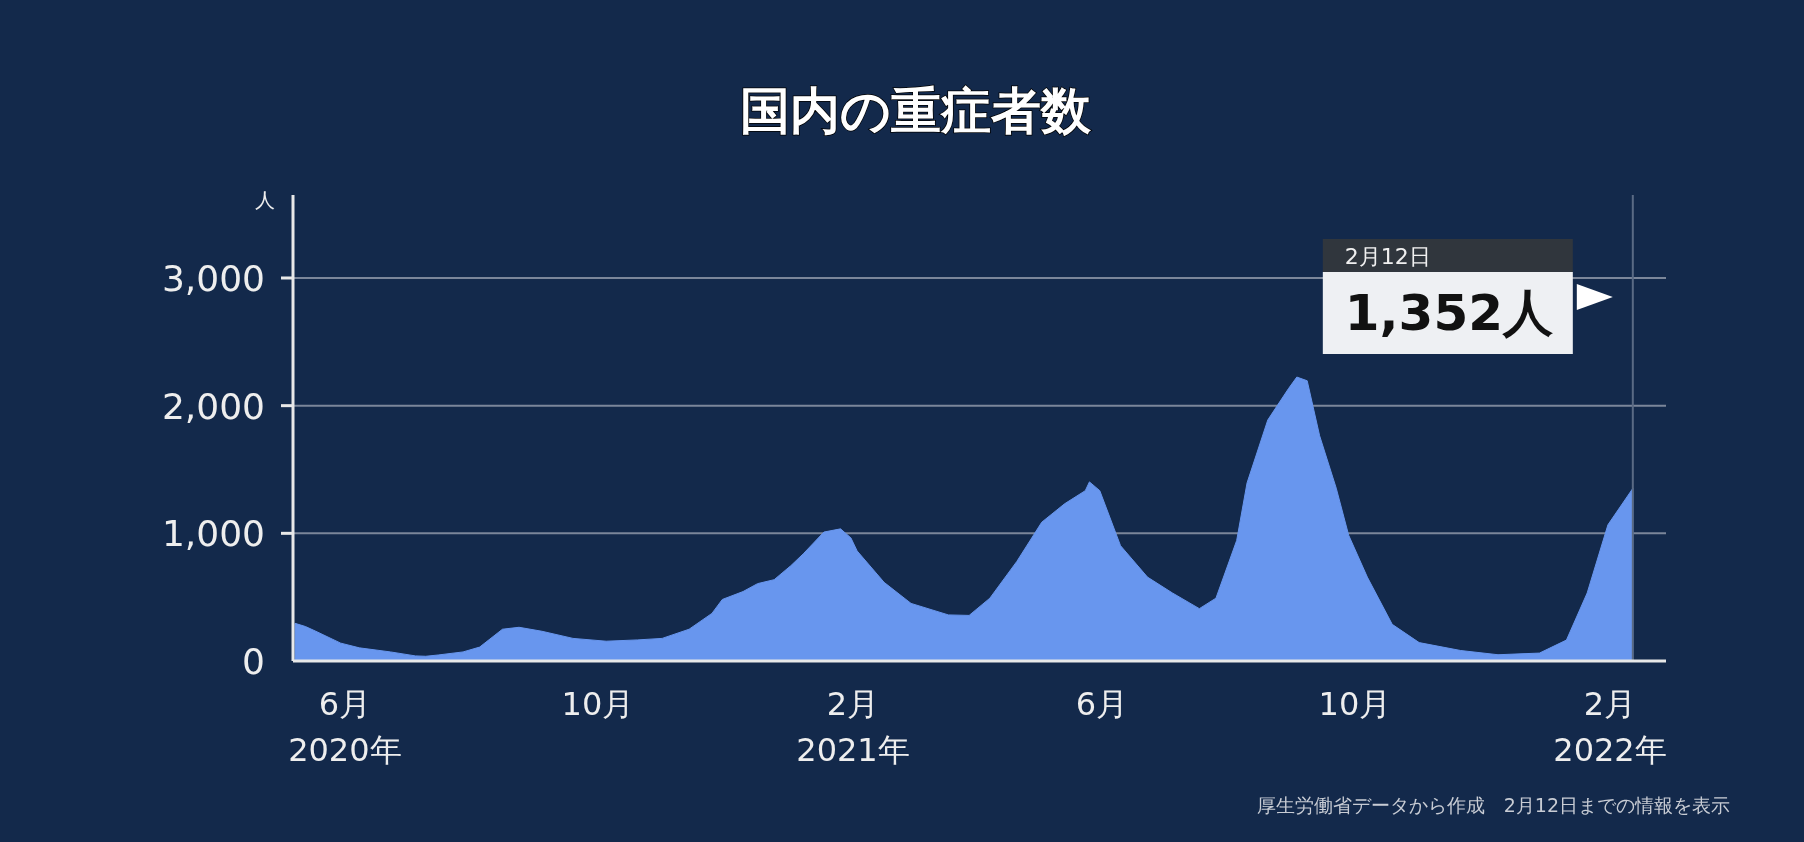 This screenshot has width=1804, height=842. What do you see at coordinates (1610, 727) in the screenshot?
I see `x-tick-label: 2月 2022年` at bounding box center [1610, 727].